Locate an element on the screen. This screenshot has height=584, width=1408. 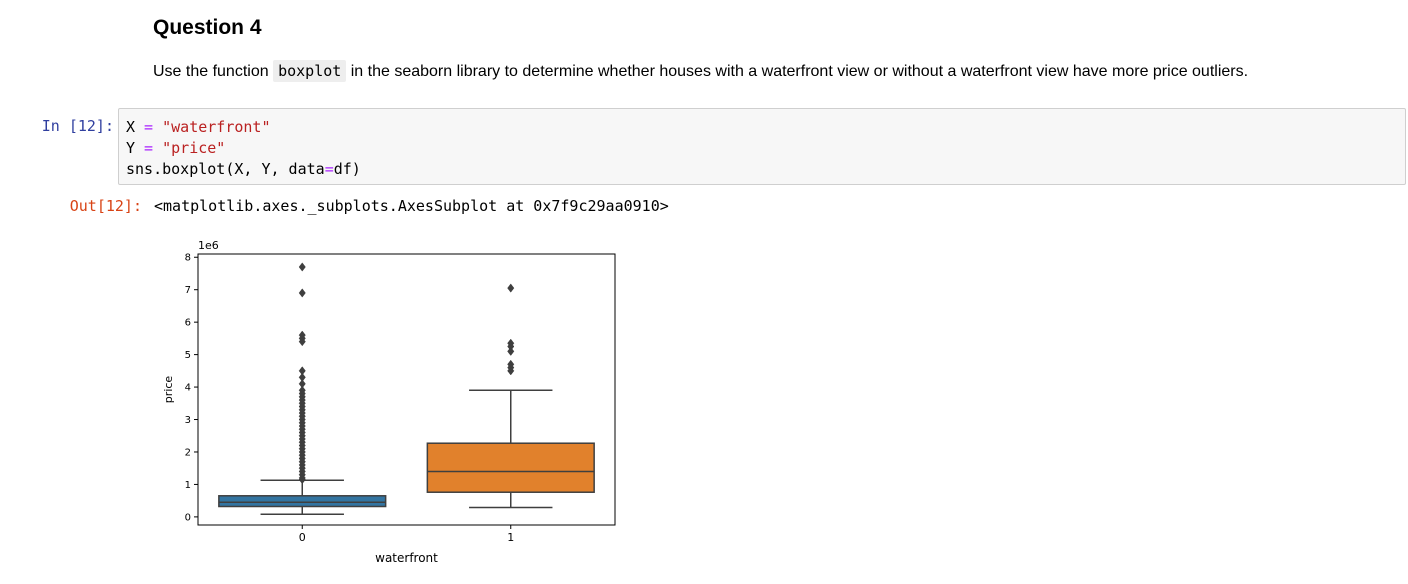
code-token: Y is located at coordinates (131, 148).